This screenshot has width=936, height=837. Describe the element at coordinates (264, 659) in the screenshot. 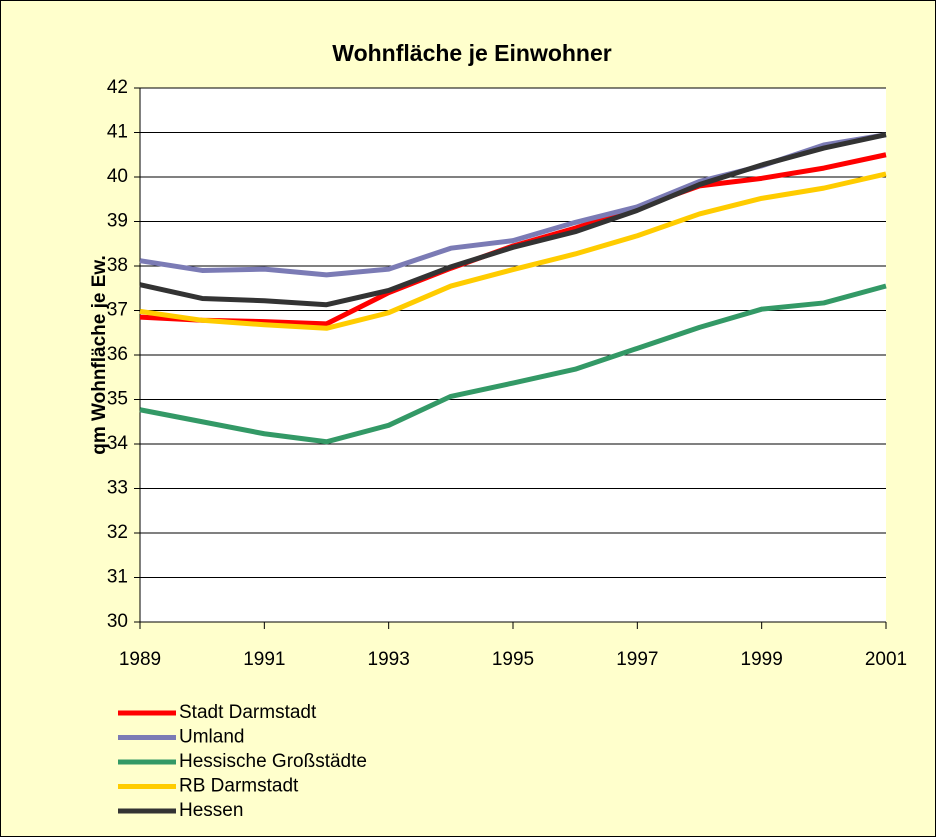

I see `x-tick-label: 1991` at that location.